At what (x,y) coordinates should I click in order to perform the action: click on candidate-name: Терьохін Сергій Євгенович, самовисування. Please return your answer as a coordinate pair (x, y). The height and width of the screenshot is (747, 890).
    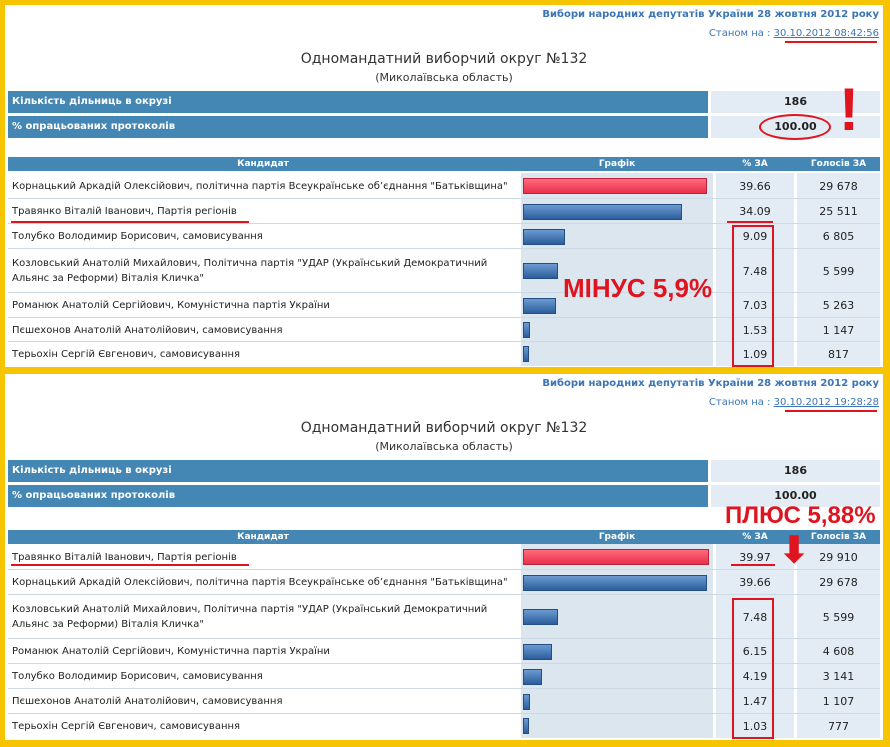
    Looking at the image, I should click on (126, 726).